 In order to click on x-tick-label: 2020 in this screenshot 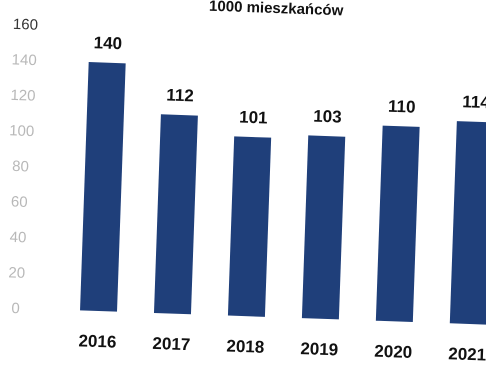, I will do `click(393, 352)`.